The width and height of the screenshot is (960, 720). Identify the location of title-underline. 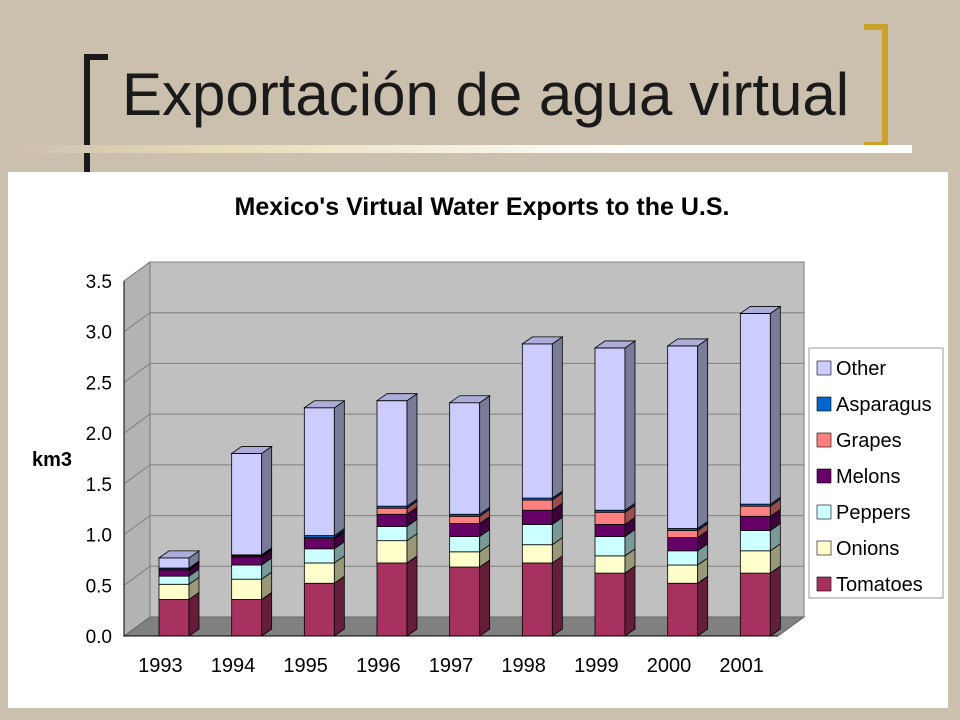
(456, 149).